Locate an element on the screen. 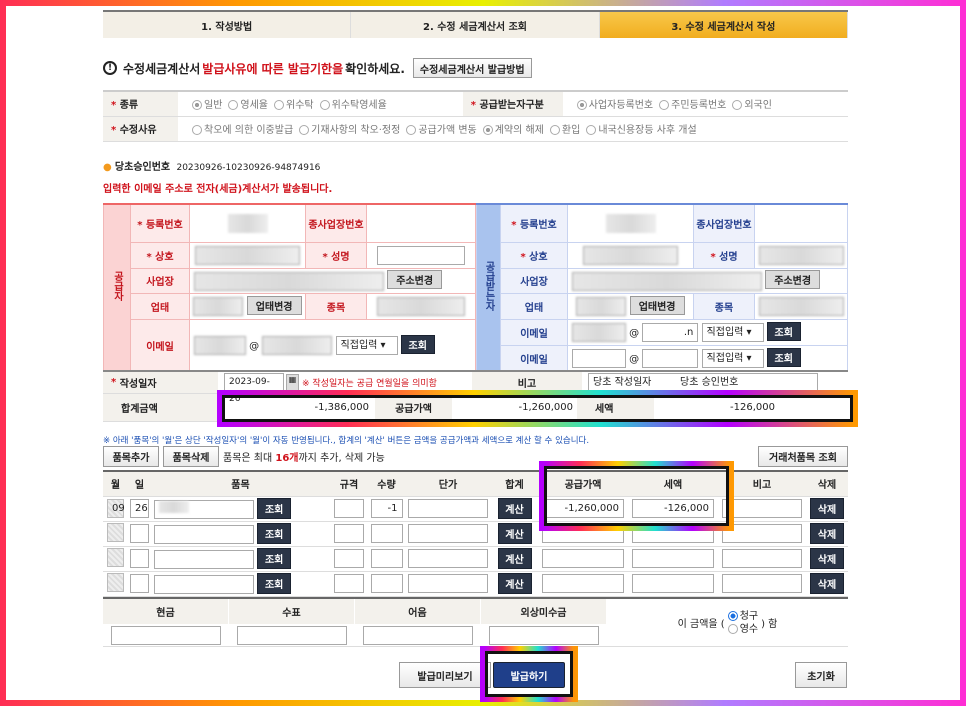  radio-claim: 청구 is located at coordinates (742, 616).